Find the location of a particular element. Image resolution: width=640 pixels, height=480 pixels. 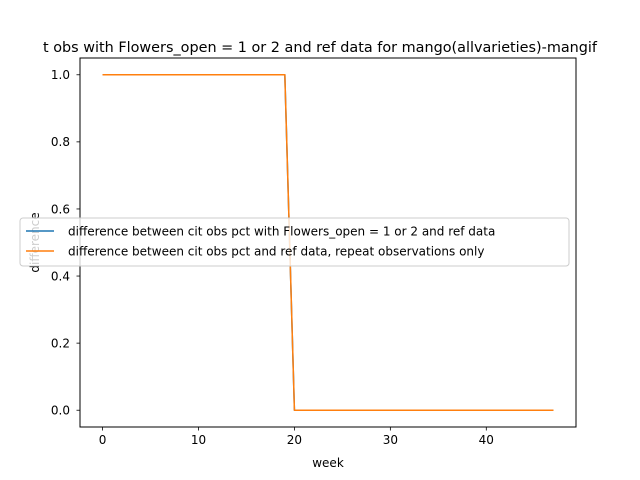

legend-box is located at coordinates (294, 242).